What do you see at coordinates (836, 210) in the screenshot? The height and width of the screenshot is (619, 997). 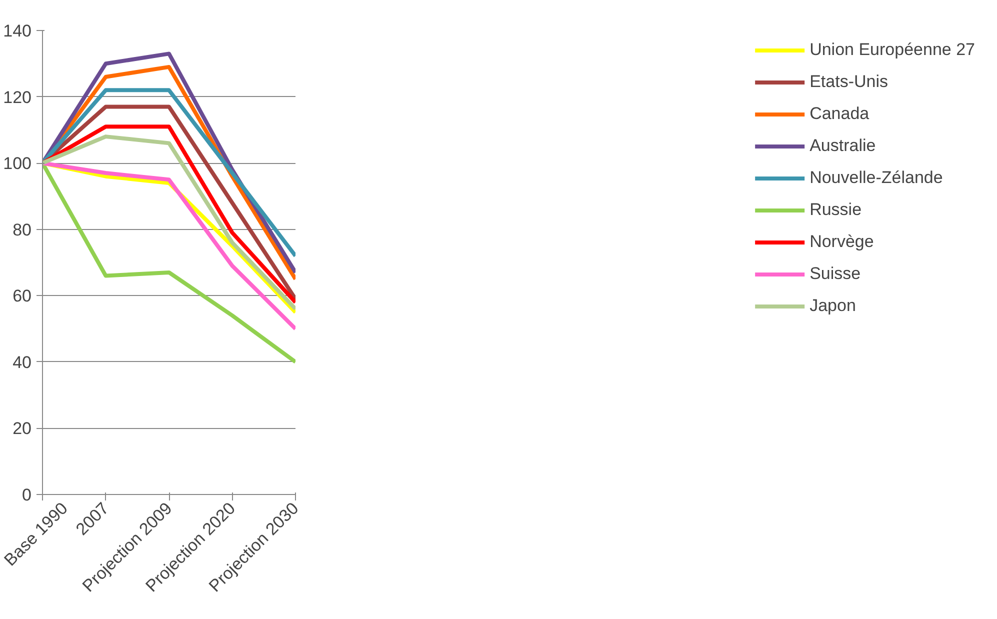 I see `legend-label: Russie` at bounding box center [836, 210].